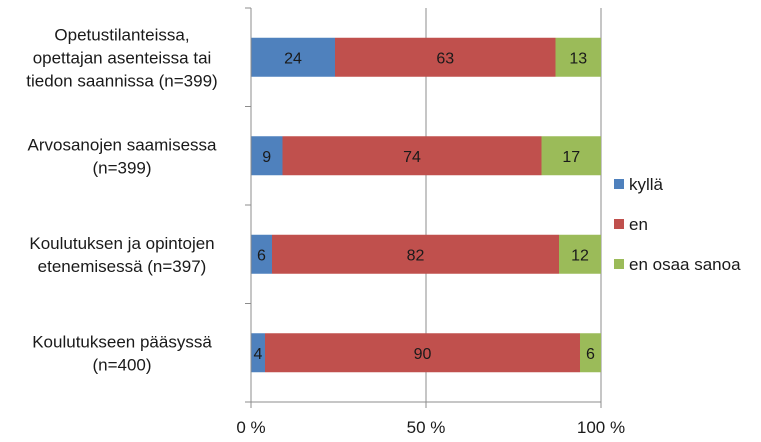 This screenshot has height=442, width=761. I want to click on data-label: 17, so click(571, 157).